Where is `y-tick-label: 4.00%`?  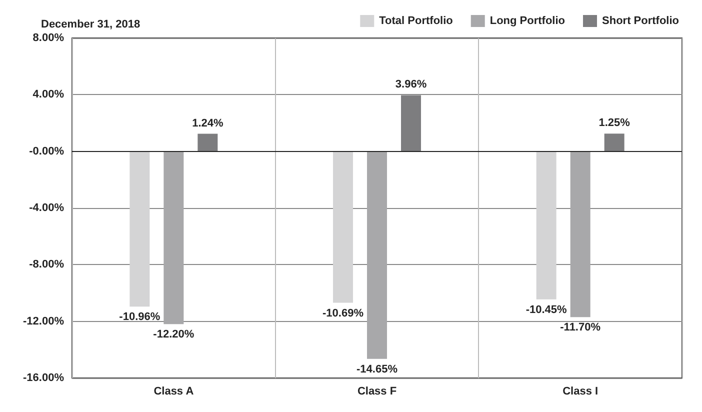 y-tick-label: 4.00% is located at coordinates (48, 94).